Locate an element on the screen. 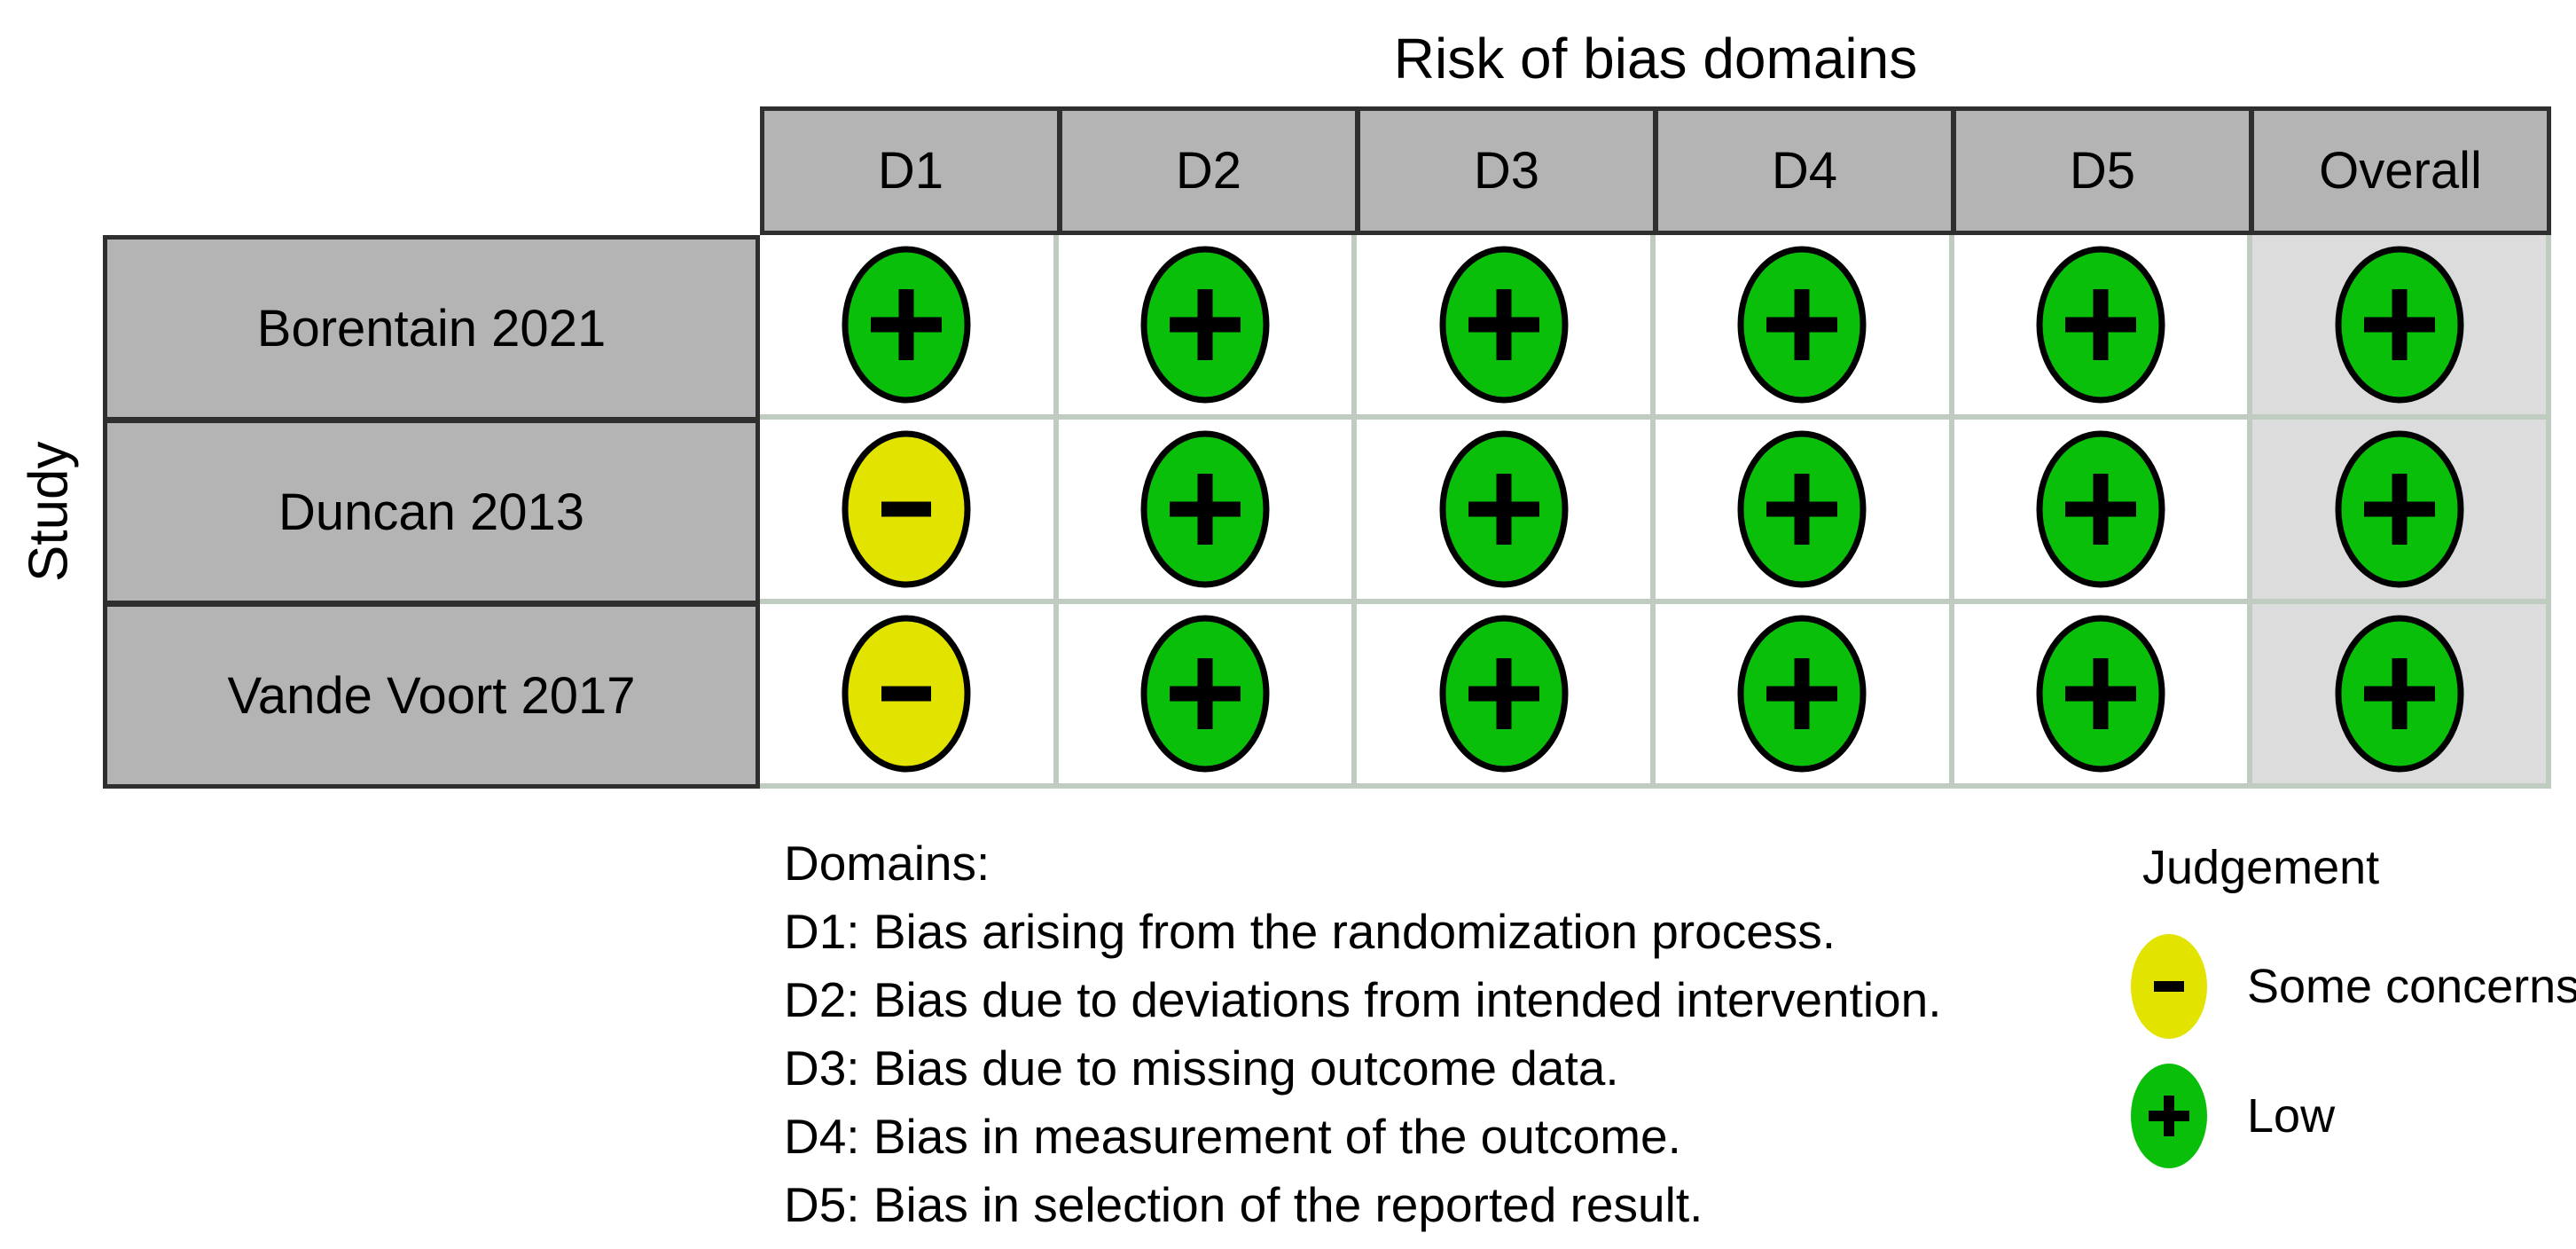 This screenshot has width=2576, height=1249. judgement-cell-duncan-2013-d5 is located at coordinates (2103, 512).